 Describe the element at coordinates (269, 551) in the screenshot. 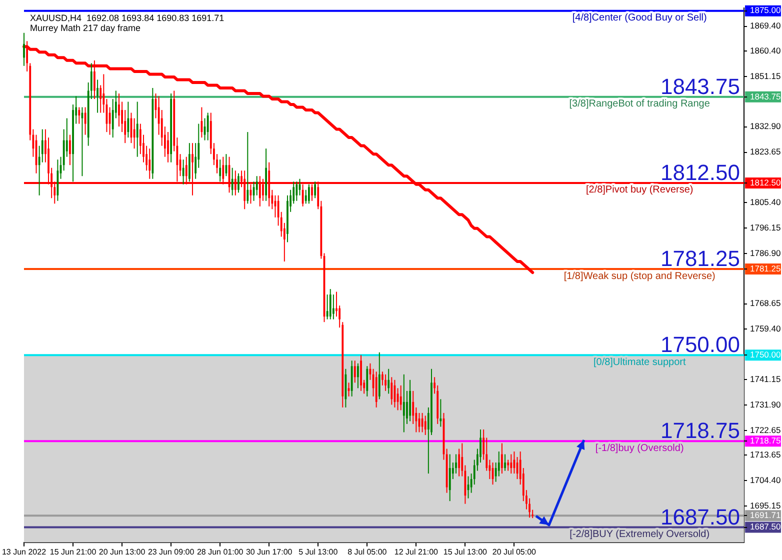

I see `x-tick-label: 30 Jun 17:00` at that location.